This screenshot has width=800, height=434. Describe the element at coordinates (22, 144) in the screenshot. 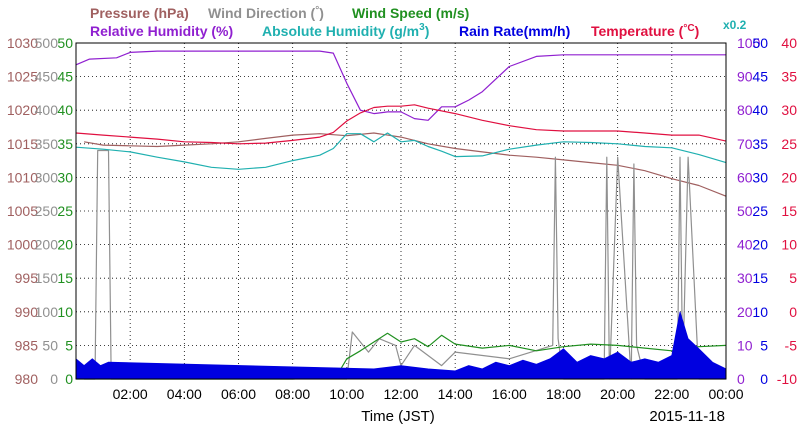

I see `pressure-tick-label: 1015` at that location.